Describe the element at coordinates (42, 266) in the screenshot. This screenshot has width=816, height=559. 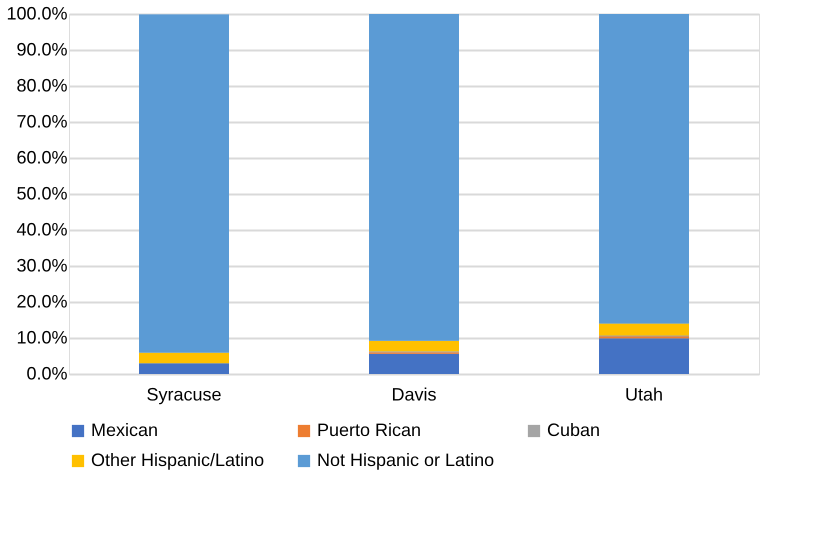
I see `y-tick-label: 30.0%` at that location.